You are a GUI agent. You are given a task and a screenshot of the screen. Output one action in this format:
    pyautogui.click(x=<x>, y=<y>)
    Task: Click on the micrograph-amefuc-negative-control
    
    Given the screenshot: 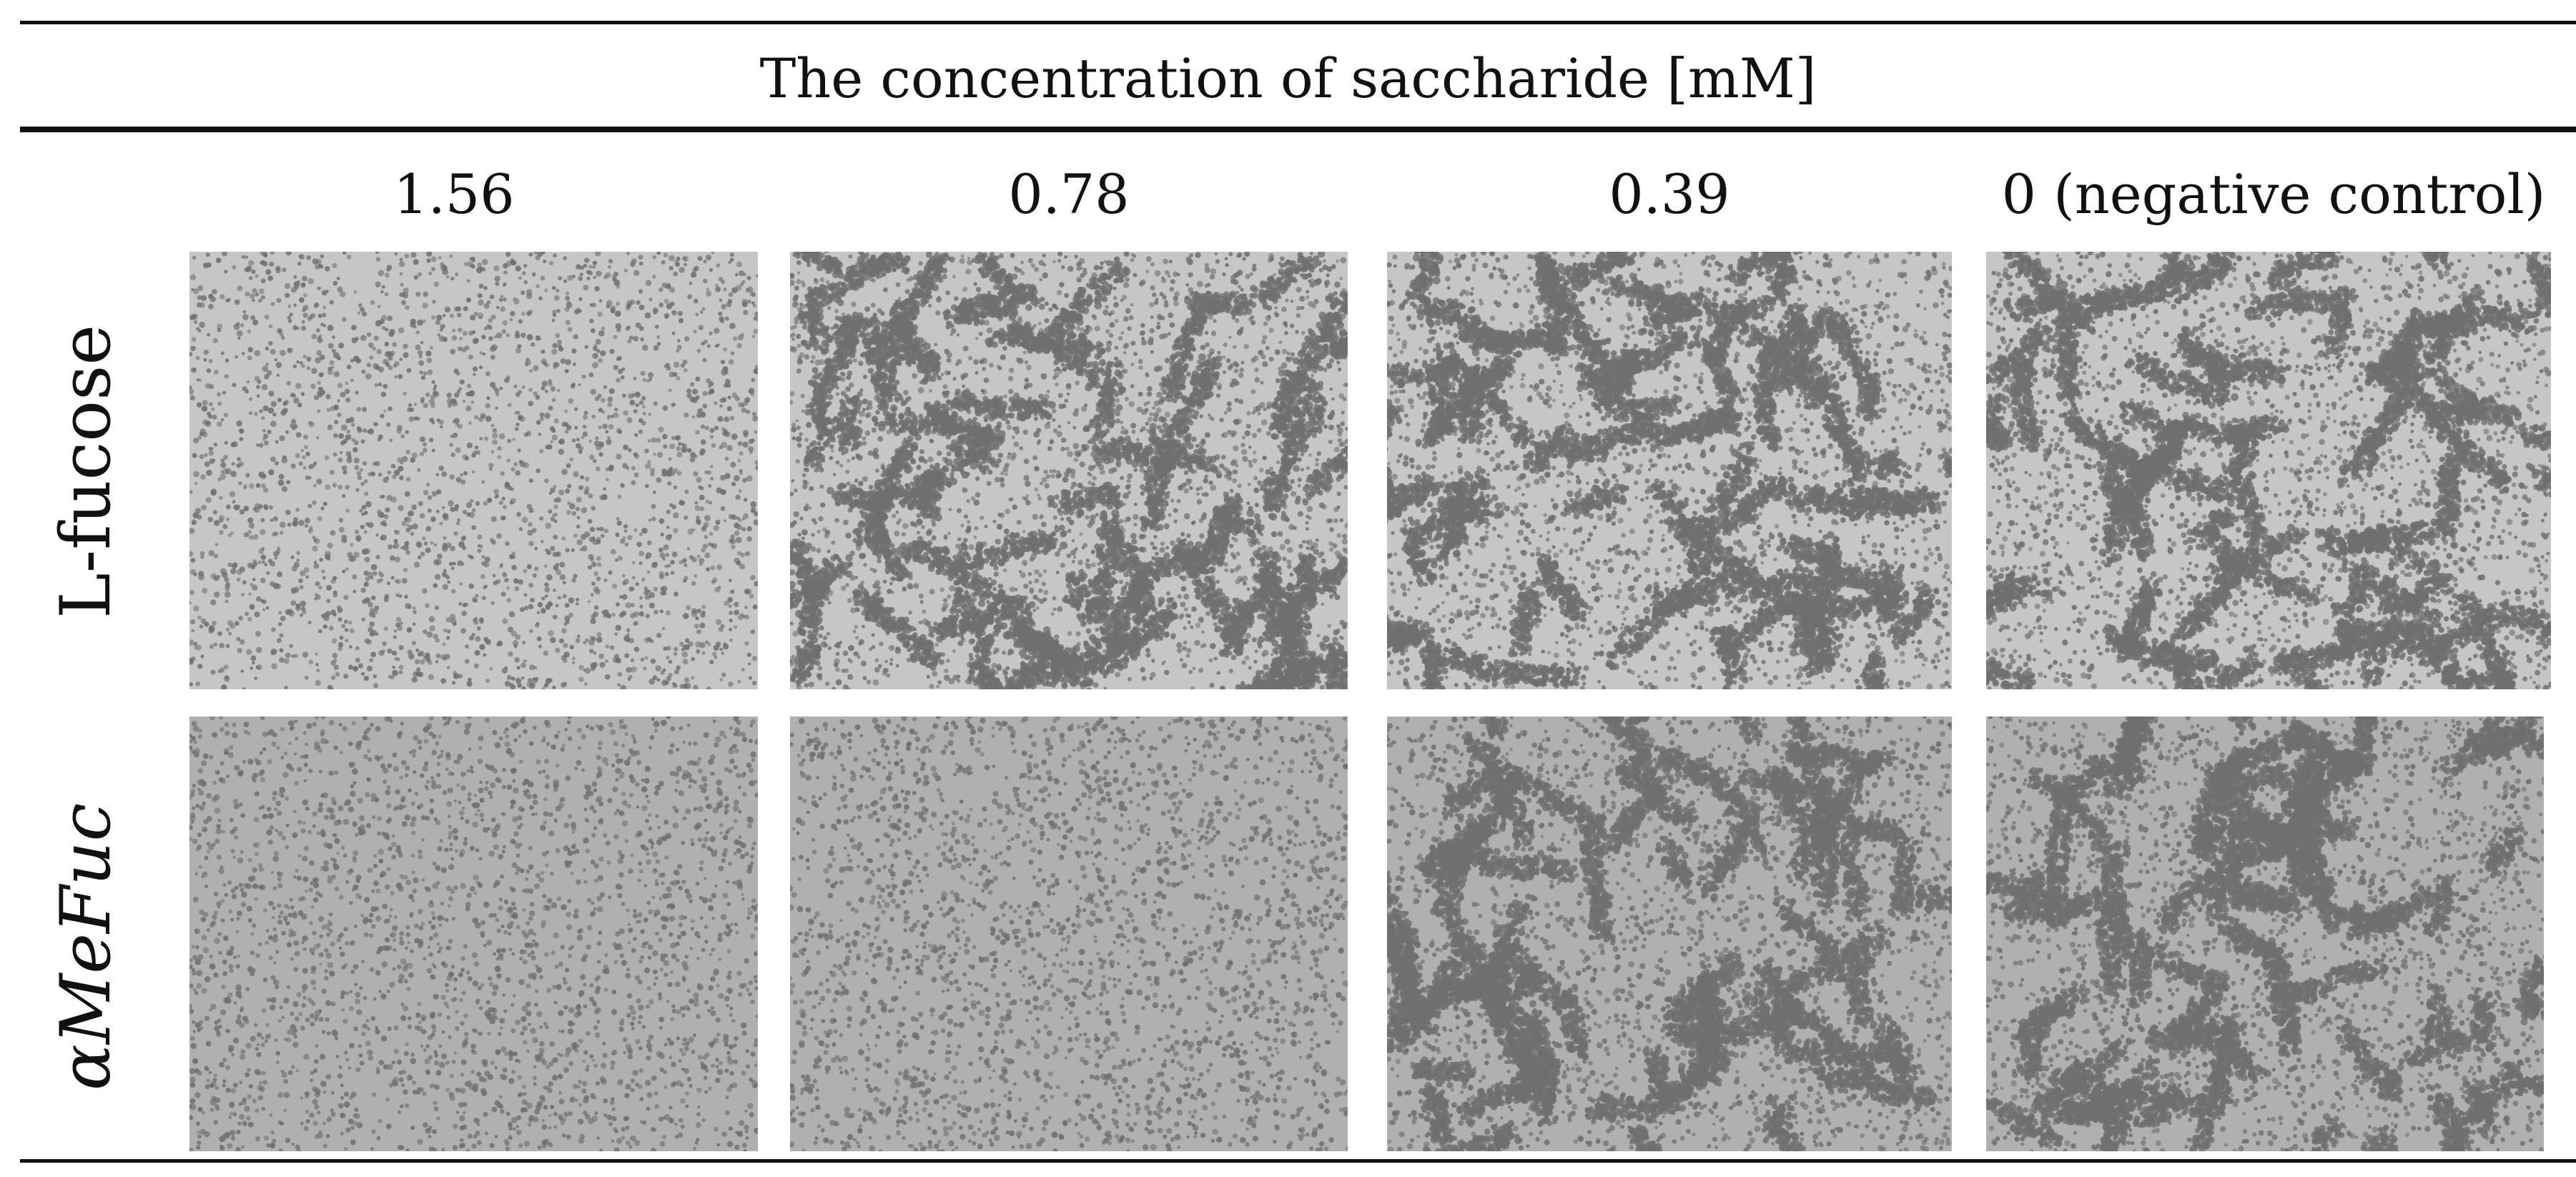 What is the action you would take?
    pyautogui.click(x=2265, y=933)
    